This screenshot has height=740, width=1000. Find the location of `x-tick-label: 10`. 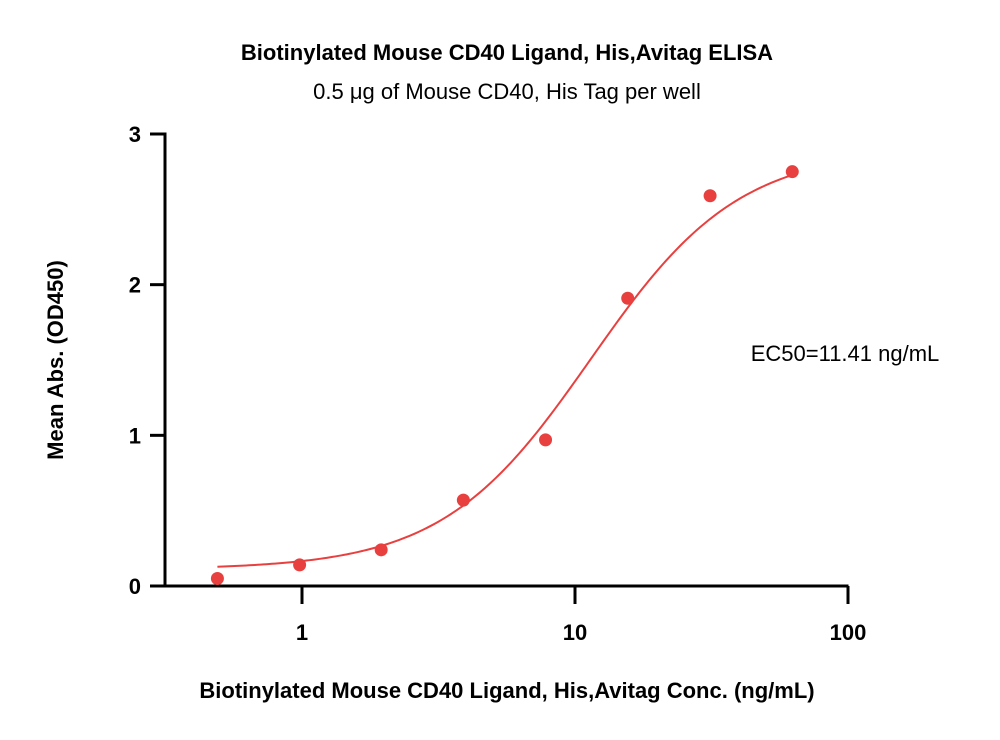

x-tick-label: 10 is located at coordinates (575, 632).